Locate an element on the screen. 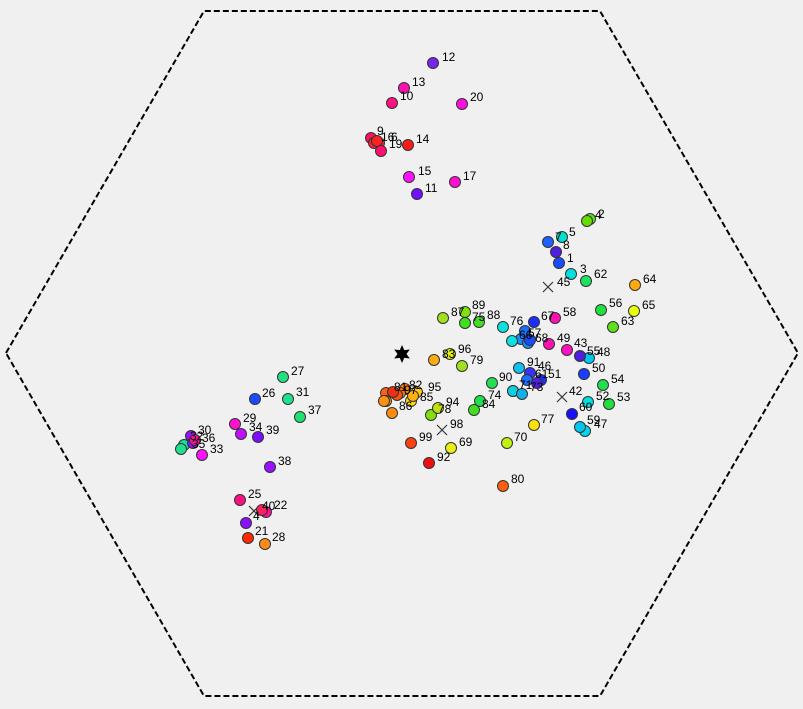 The width and height of the screenshot is (803, 709). point-label: 65 is located at coordinates (649, 305).